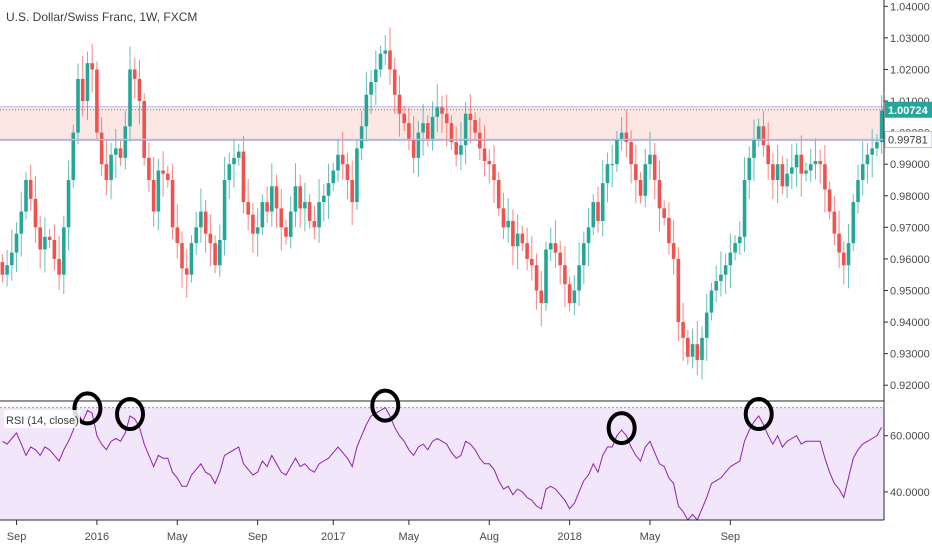 The height and width of the screenshot is (550, 932). Describe the element at coordinates (650, 537) in the screenshot. I see `x-tick-label: May` at that location.